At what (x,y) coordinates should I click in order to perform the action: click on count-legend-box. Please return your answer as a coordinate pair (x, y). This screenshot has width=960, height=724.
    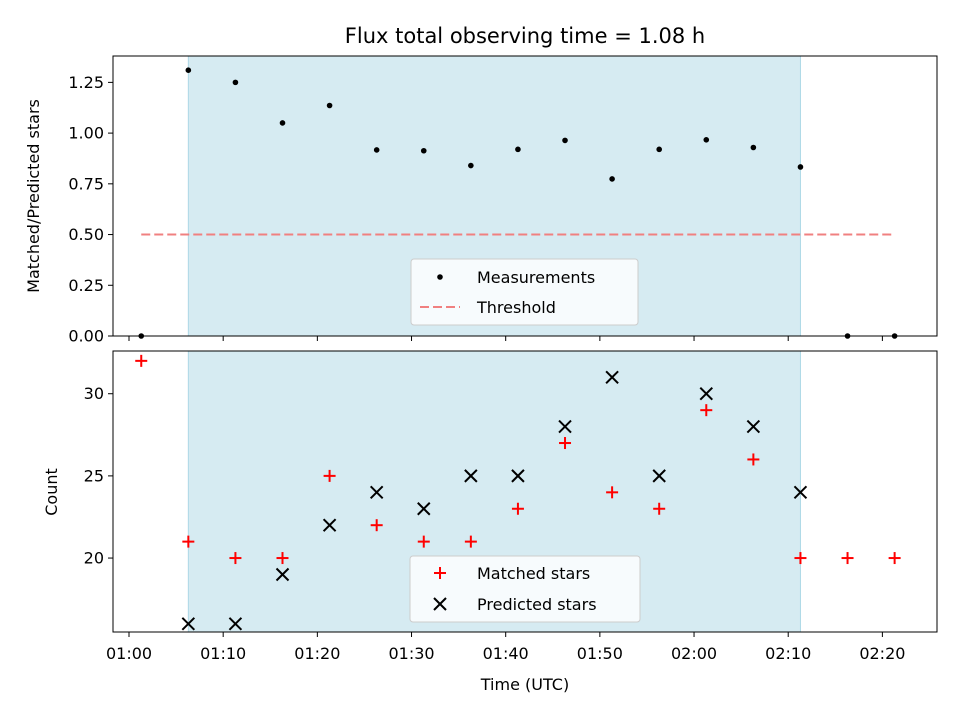
    Looking at the image, I should click on (525, 589).